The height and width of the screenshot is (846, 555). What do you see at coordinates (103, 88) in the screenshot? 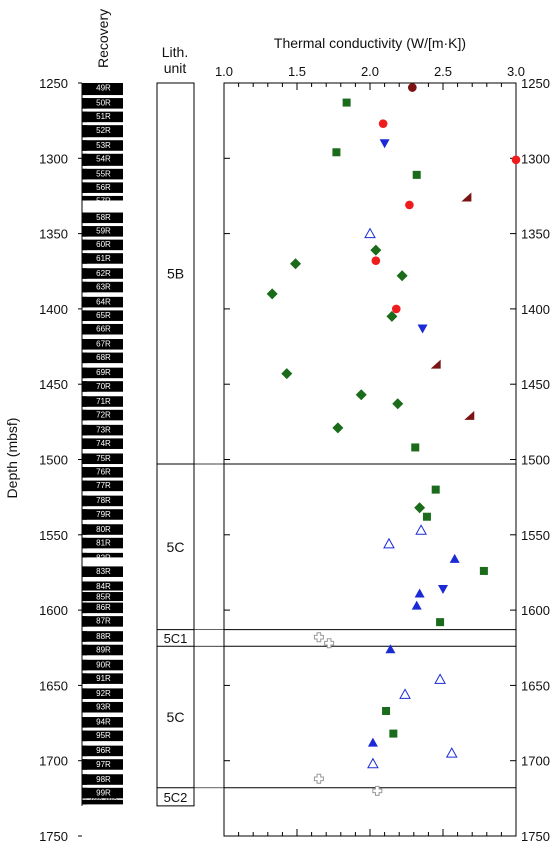
I see `core-label: 49R` at bounding box center [103, 88].